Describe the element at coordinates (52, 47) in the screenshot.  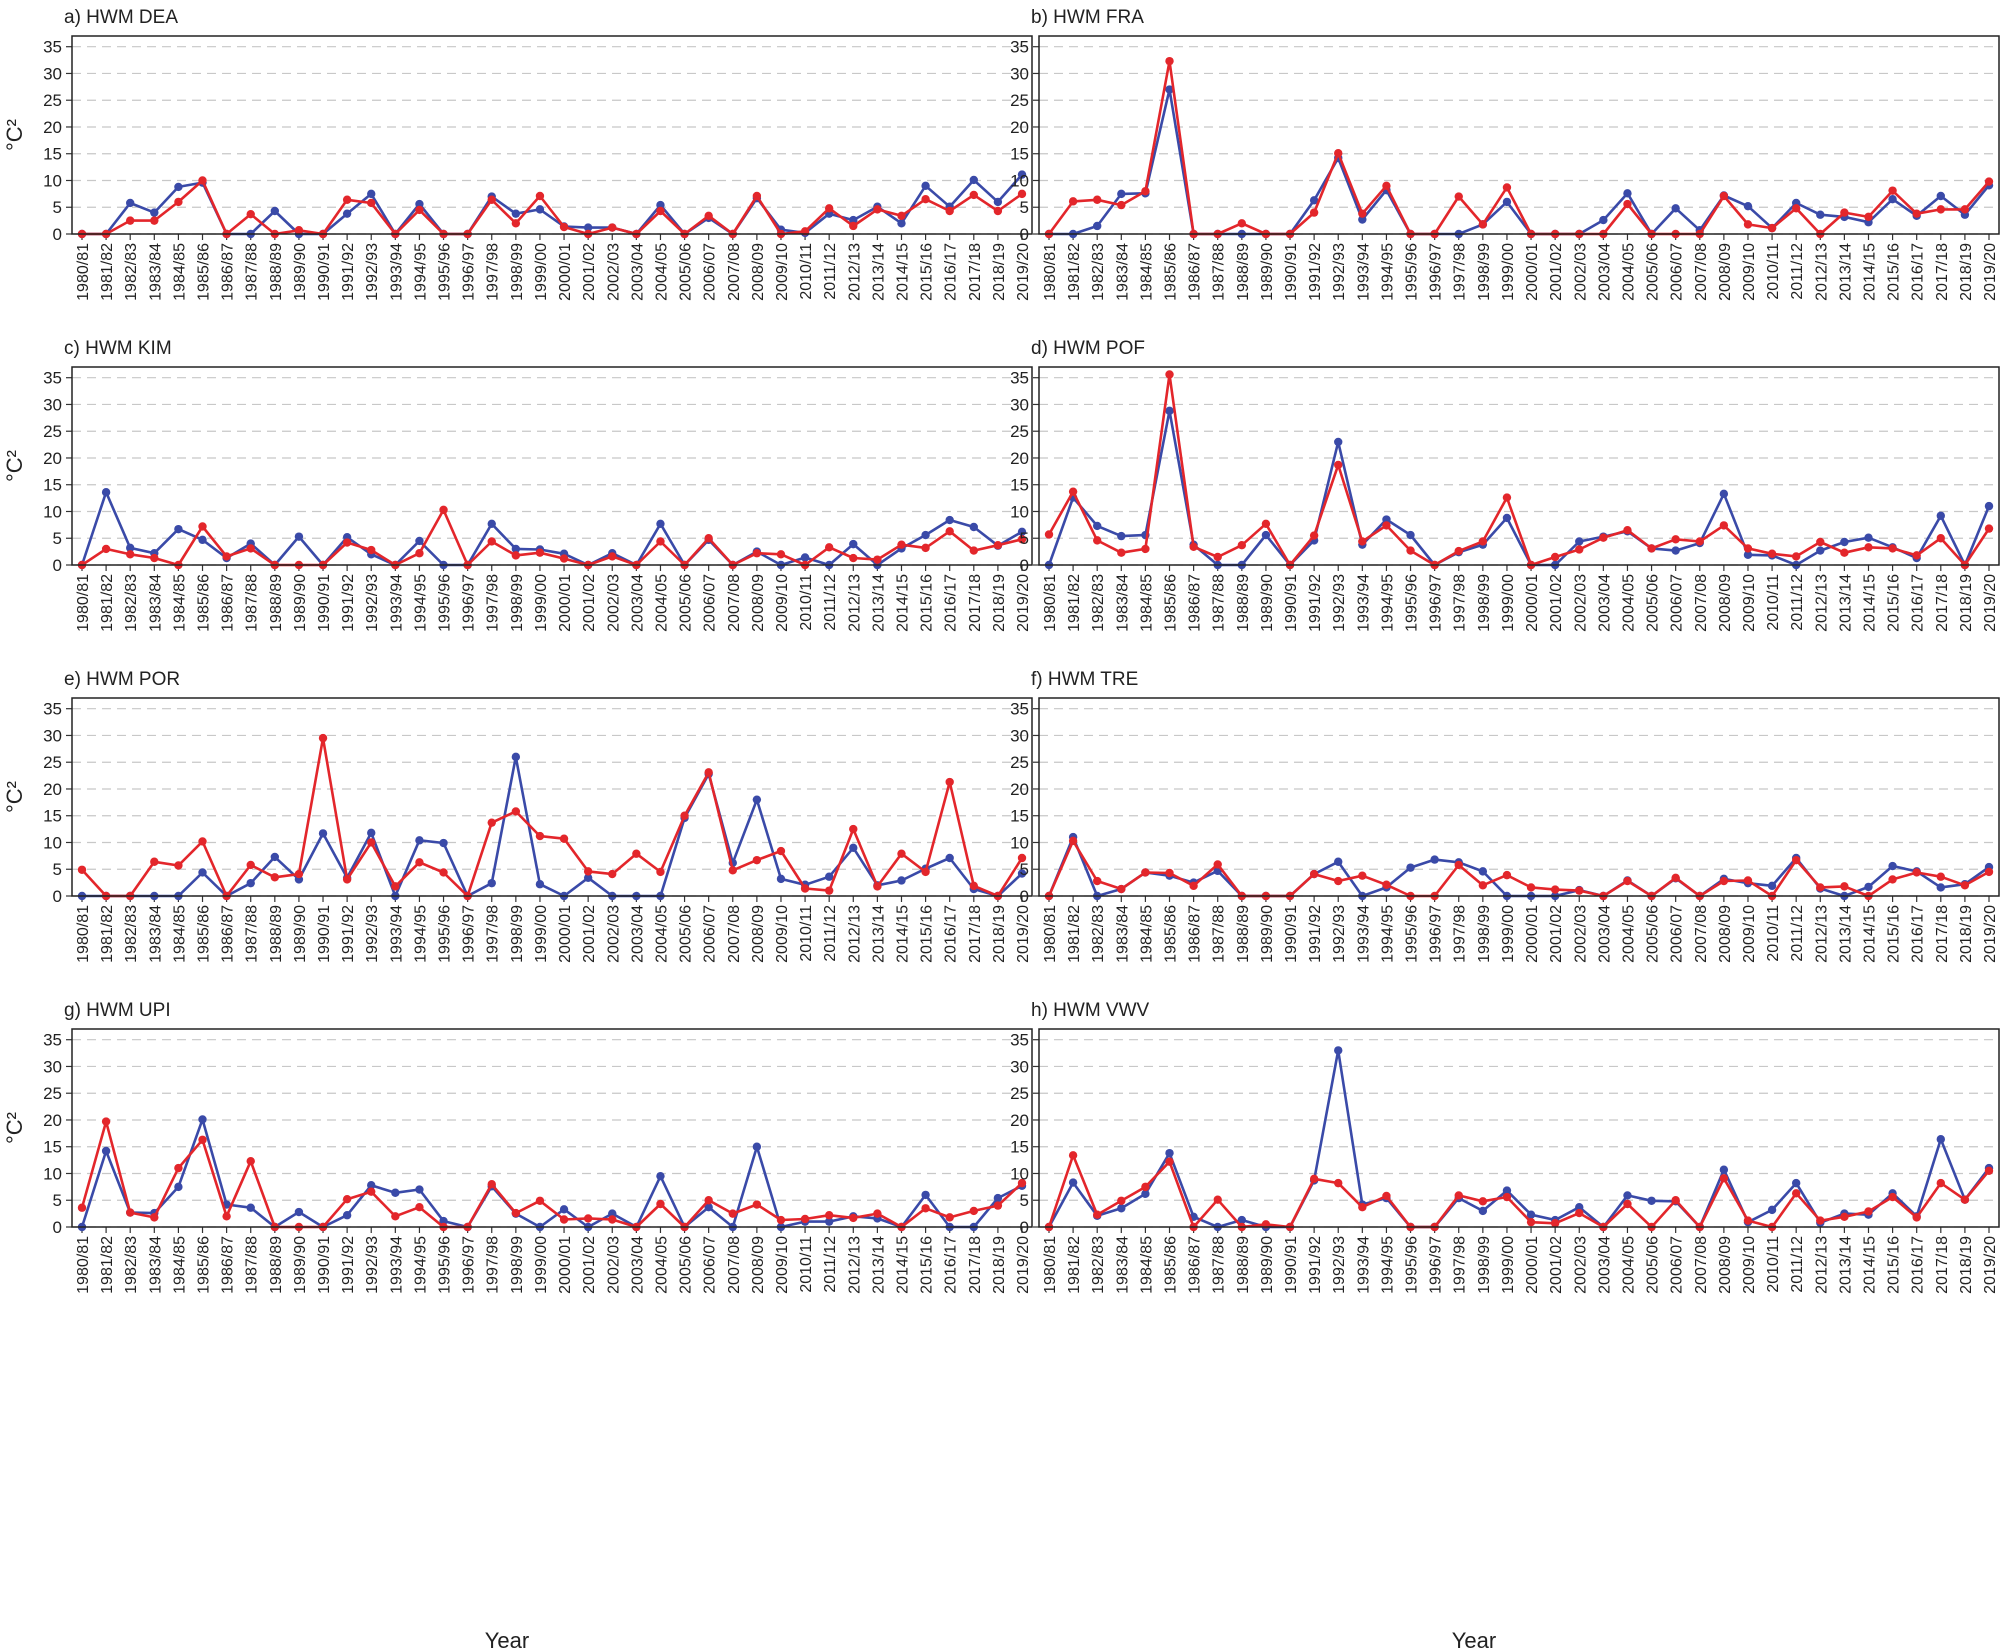
I see `y-tick-label: 35` at that location.